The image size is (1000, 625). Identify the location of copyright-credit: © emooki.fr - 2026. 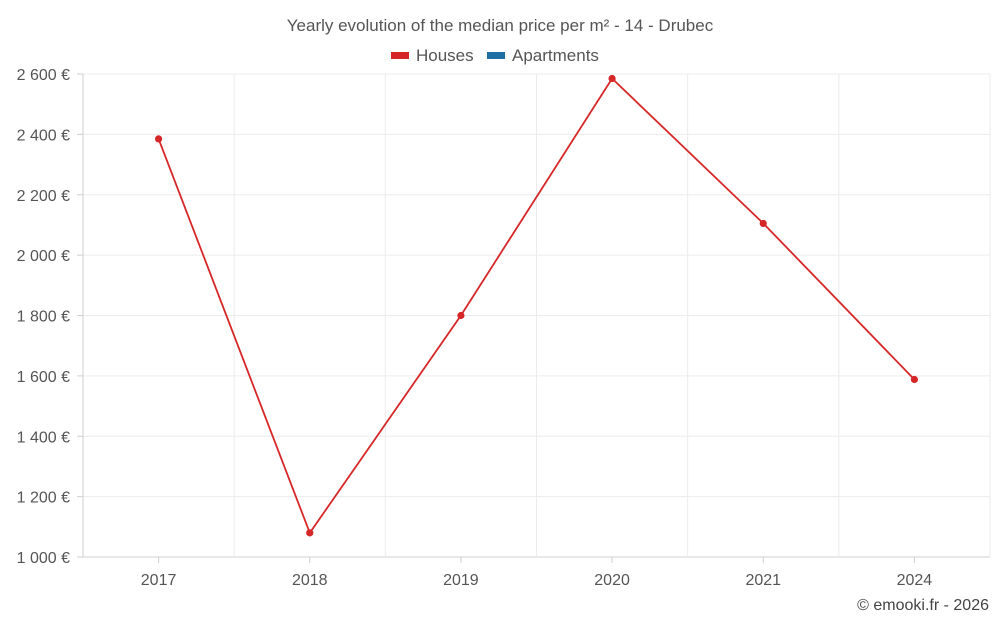
(923, 605).